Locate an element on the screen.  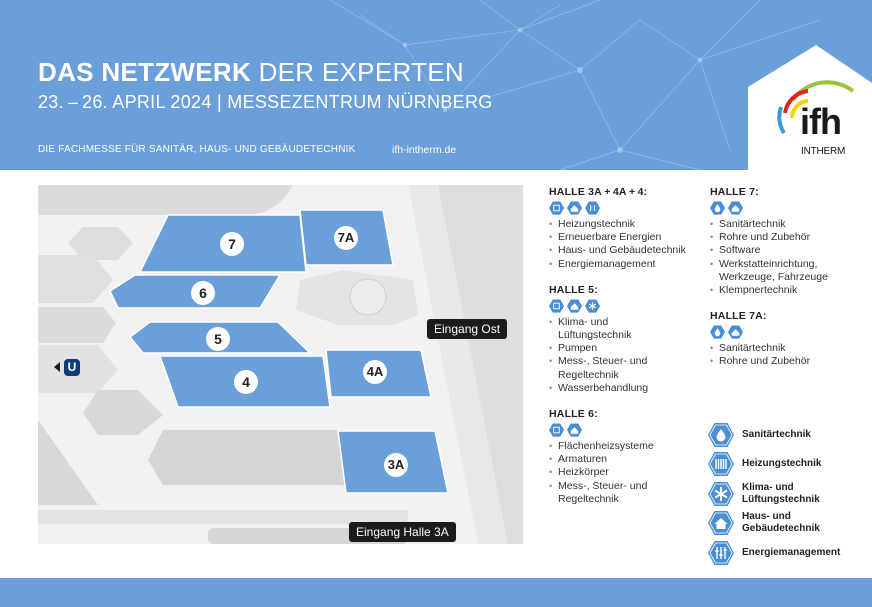
footer-band is located at coordinates (436, 592).